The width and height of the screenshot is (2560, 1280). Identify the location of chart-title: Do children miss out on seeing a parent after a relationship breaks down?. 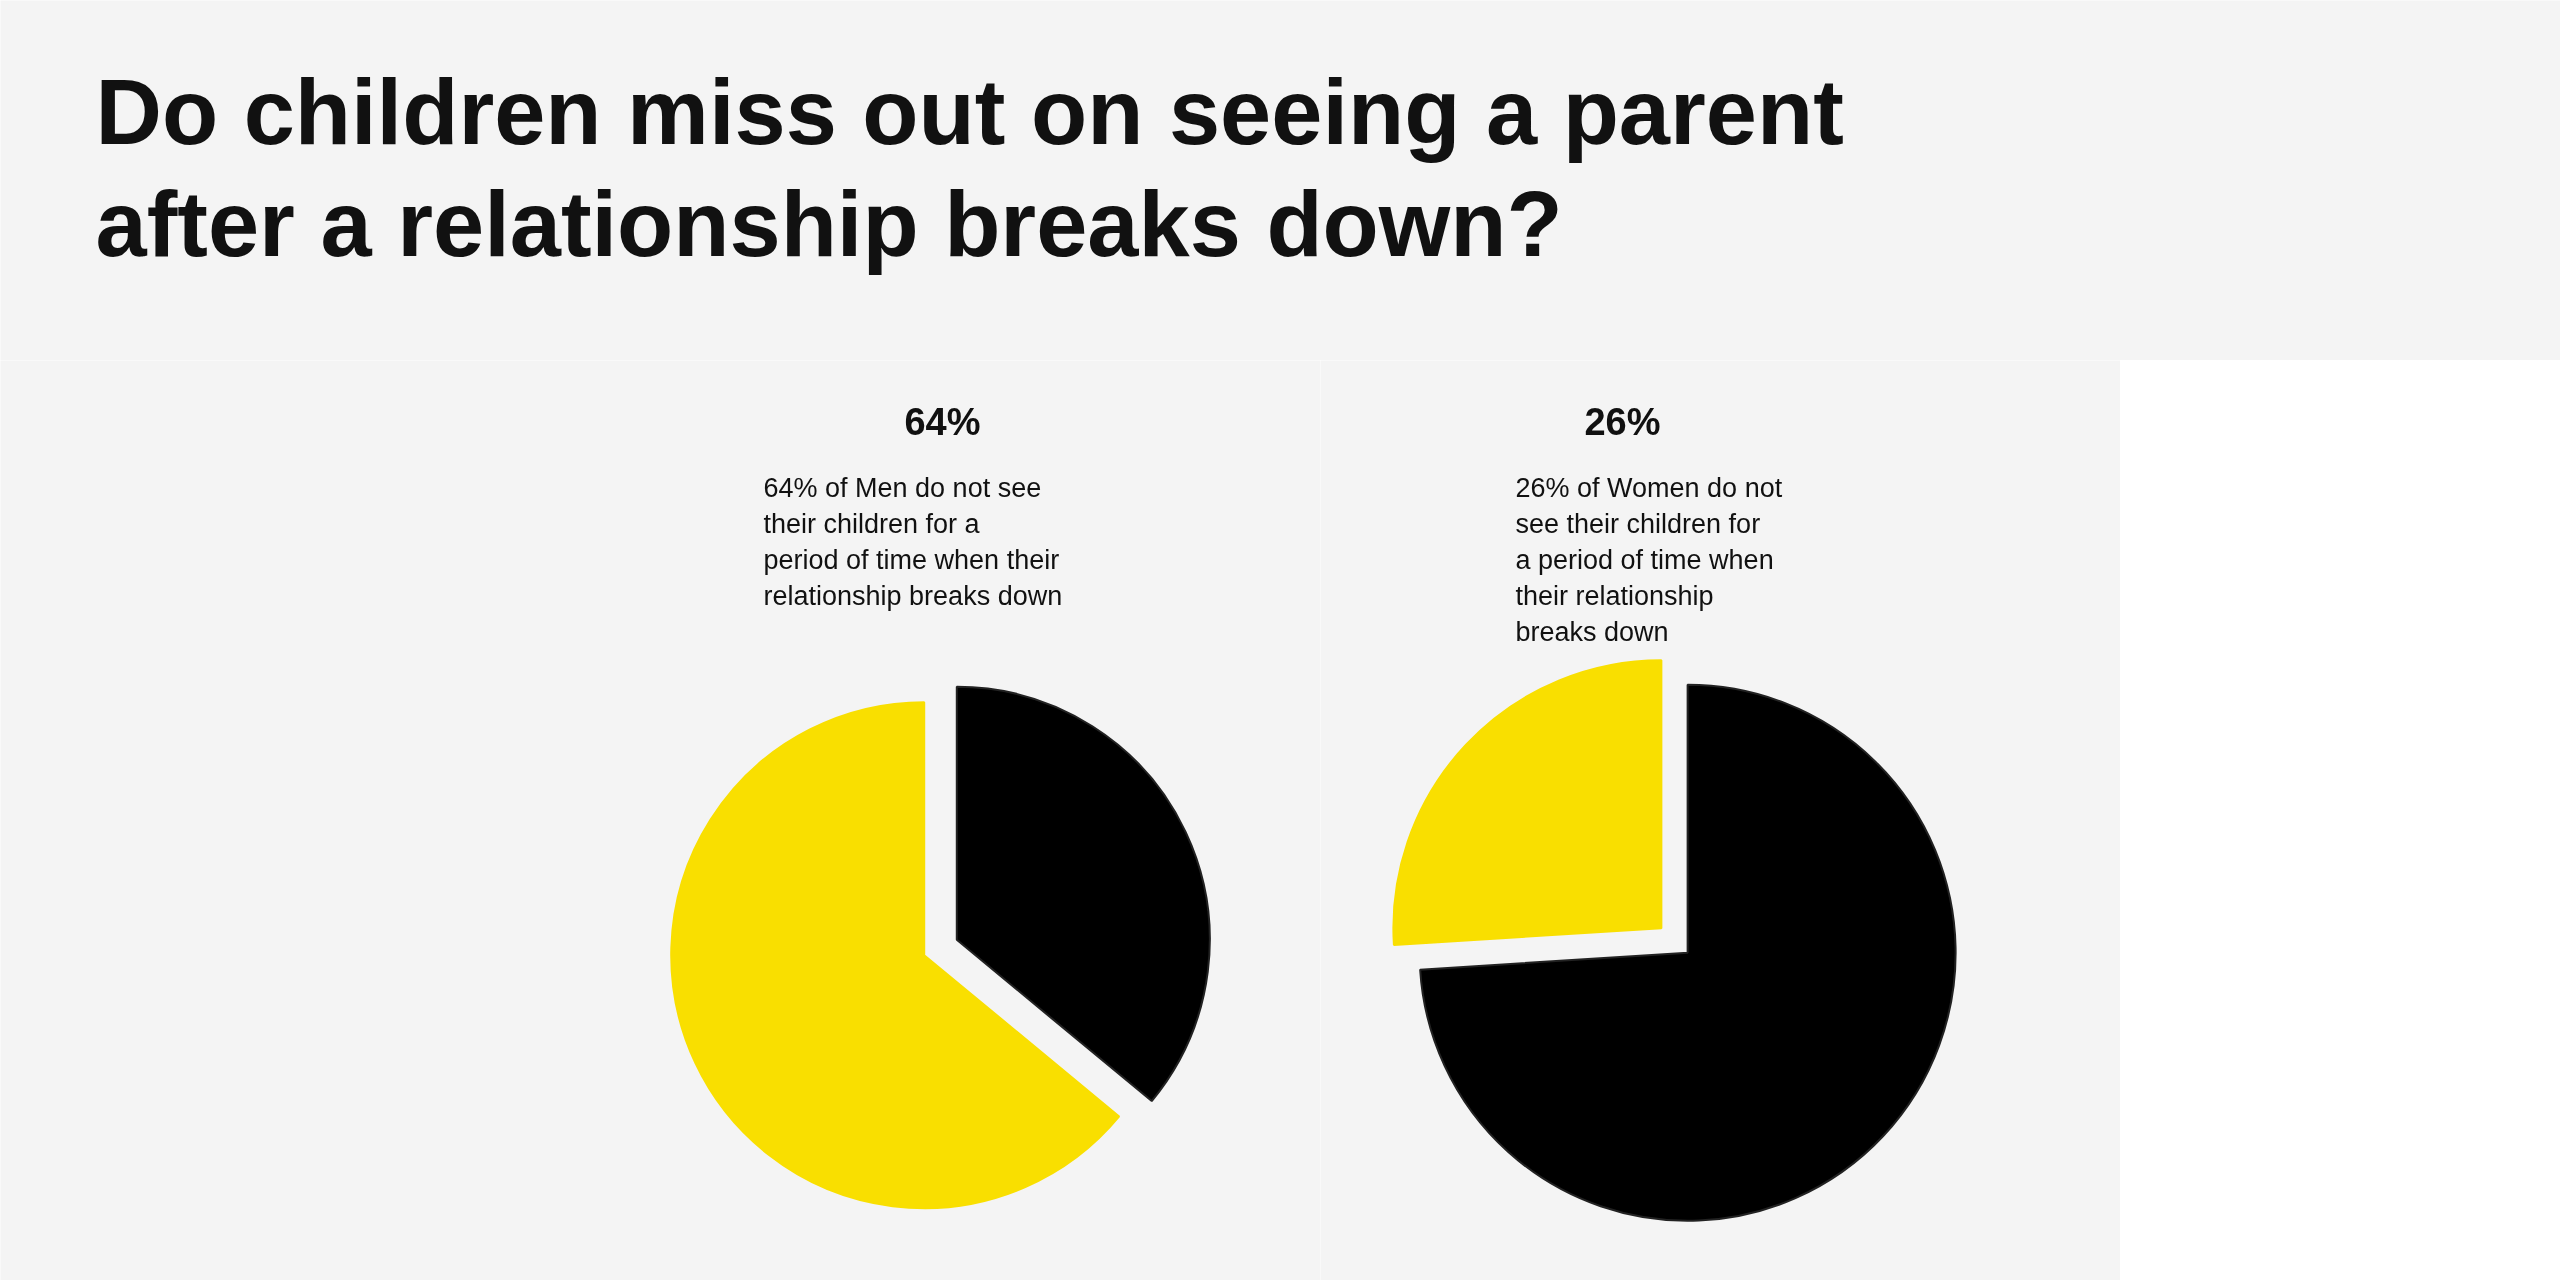
(969, 167).